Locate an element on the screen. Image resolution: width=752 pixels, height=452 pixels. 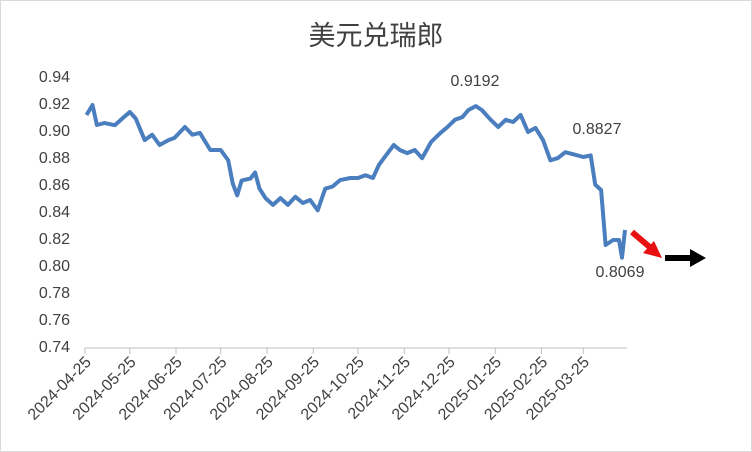
y-tick-label: 0.80 is located at coordinates (54, 266).